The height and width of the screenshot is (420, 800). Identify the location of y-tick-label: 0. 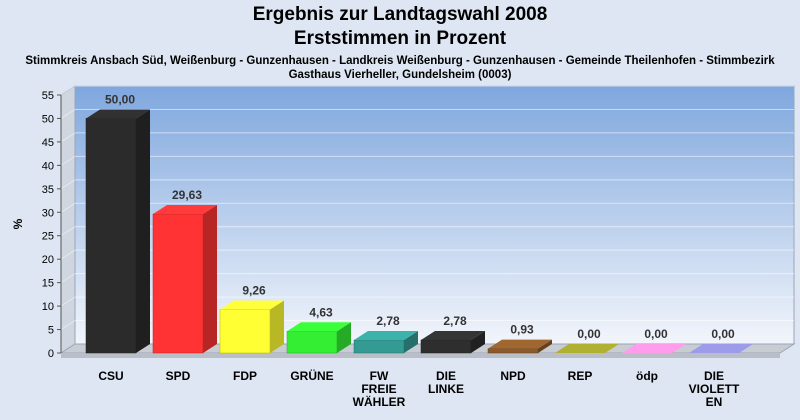
(51, 354).